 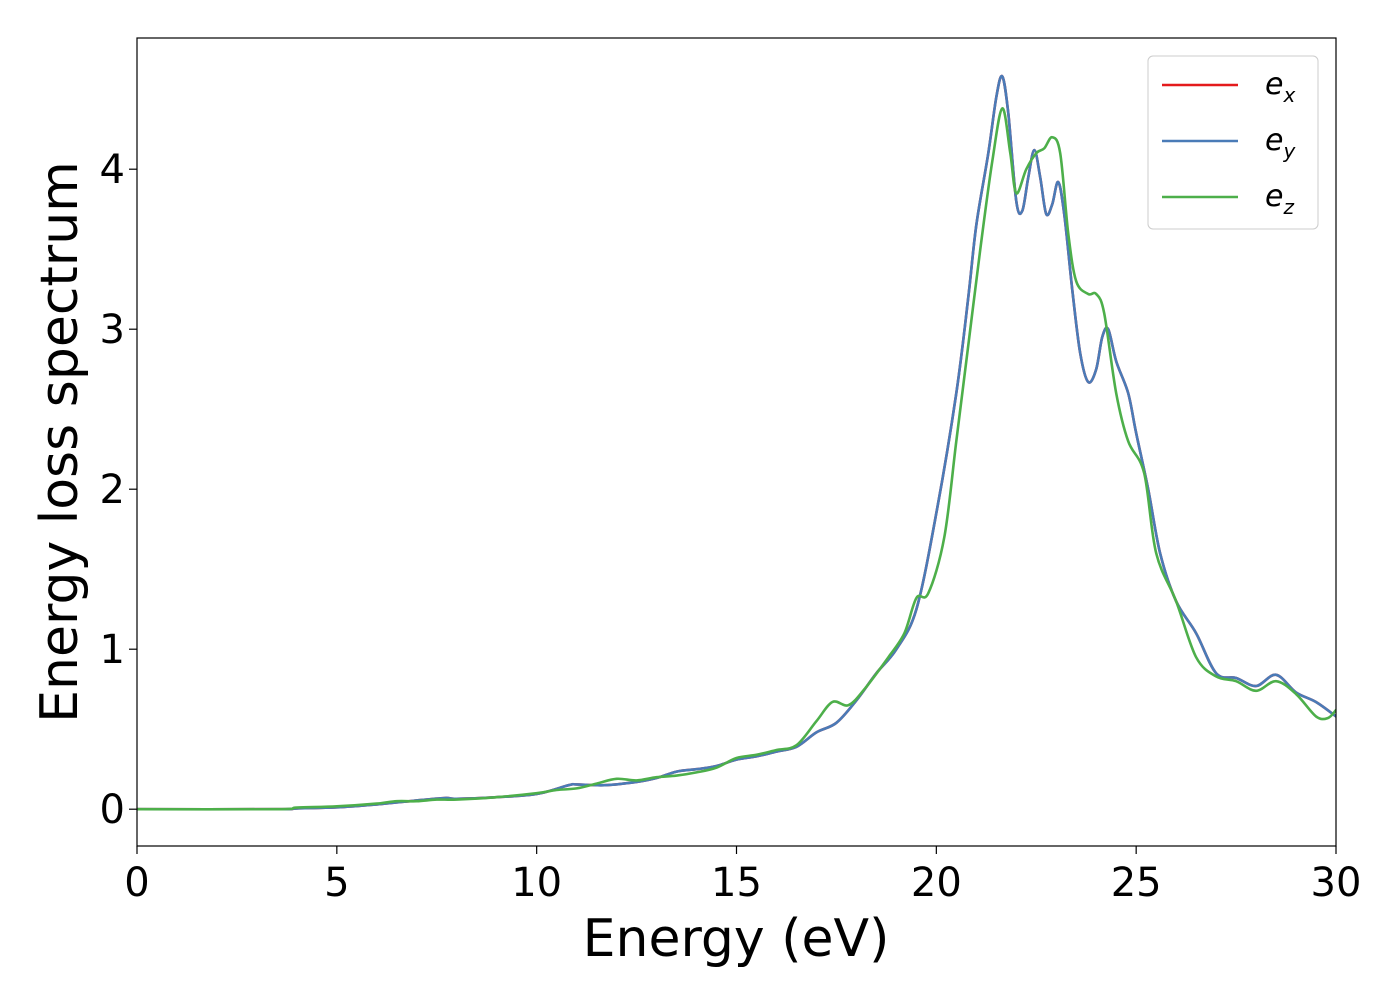 What do you see at coordinates (1280, 87) in the screenshot?
I see `legend-label-e-x: ex` at bounding box center [1280, 87].